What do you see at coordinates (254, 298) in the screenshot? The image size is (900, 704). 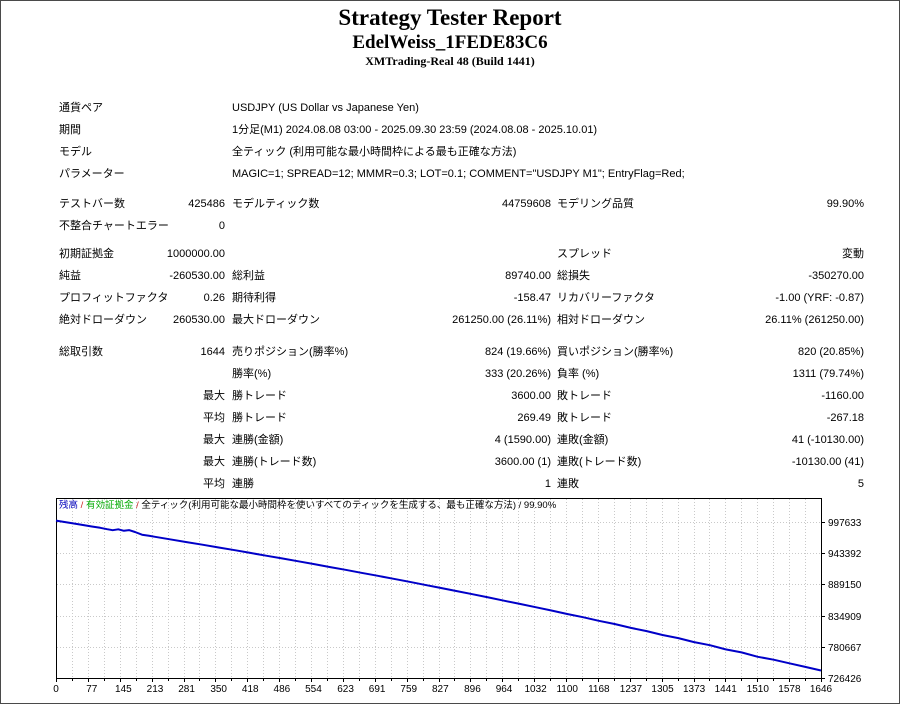 I see `report-cell: 期待利得` at bounding box center [254, 298].